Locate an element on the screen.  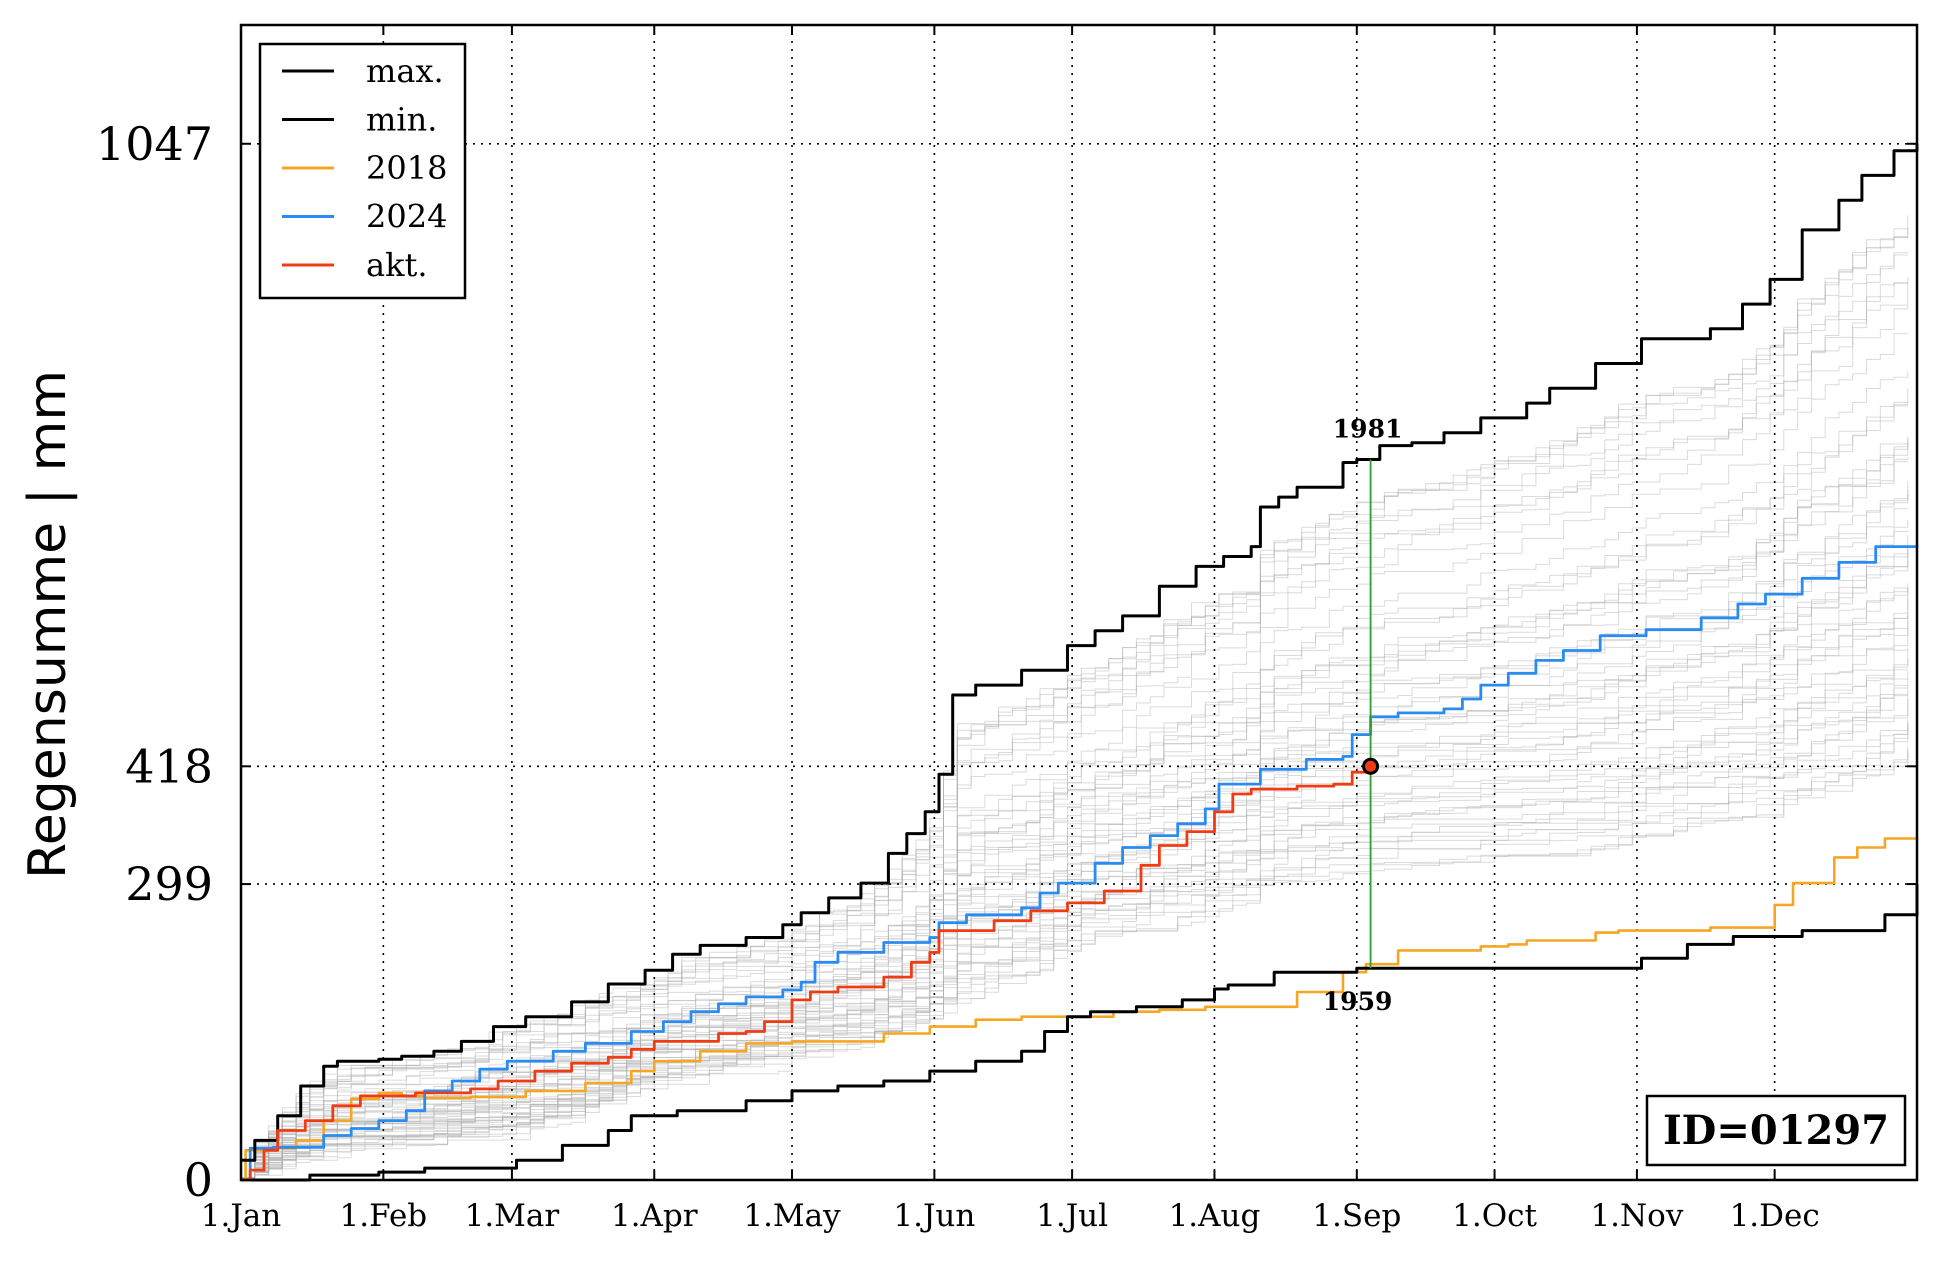
x-tick-label: 1.Nov is located at coordinates (1636, 1216).